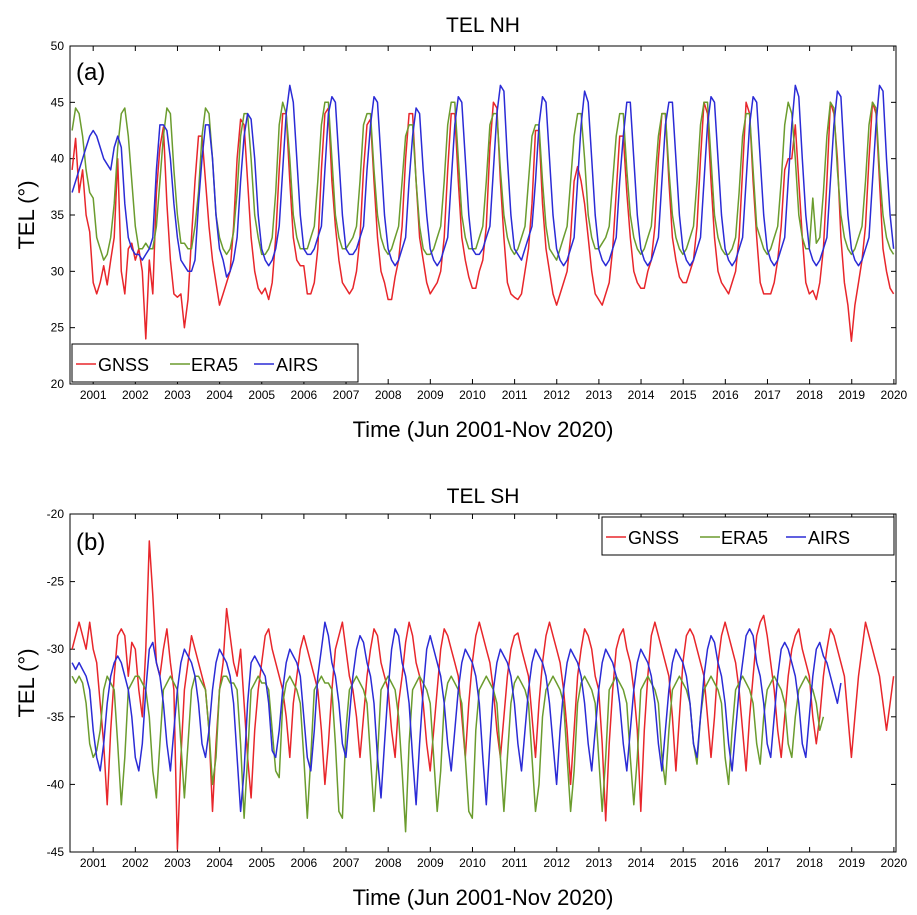 Image resolution: width=917 pixels, height=915 pixels. What do you see at coordinates (90, 542) in the screenshot?
I see `panel-b-label: (b)` at bounding box center [90, 542].